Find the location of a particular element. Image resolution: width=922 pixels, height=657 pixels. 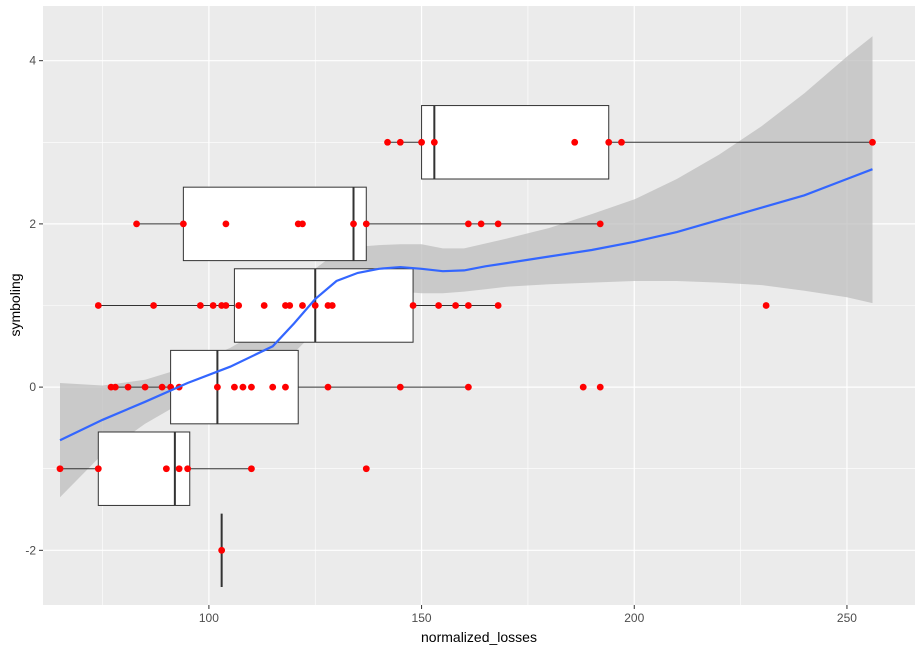

y-axis-title: symboling is located at coordinates (15, 304).